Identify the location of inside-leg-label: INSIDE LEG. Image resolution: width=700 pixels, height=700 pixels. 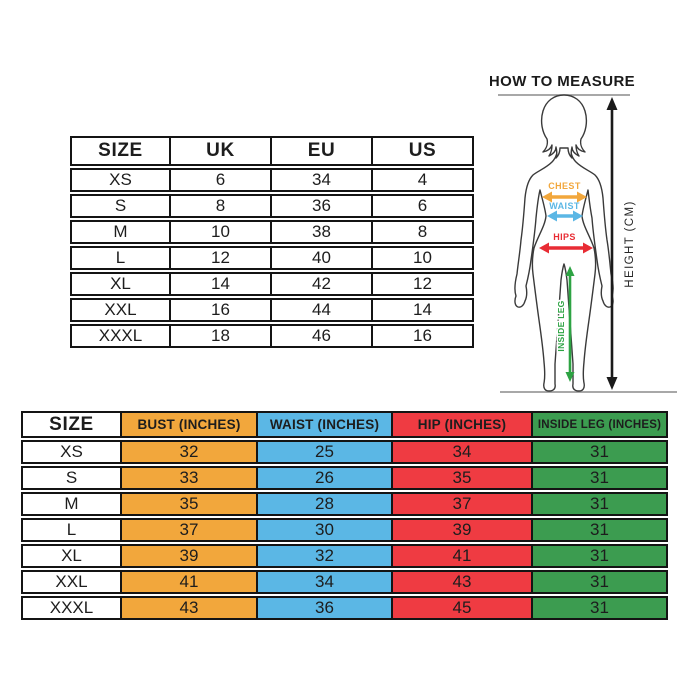
(561, 325).